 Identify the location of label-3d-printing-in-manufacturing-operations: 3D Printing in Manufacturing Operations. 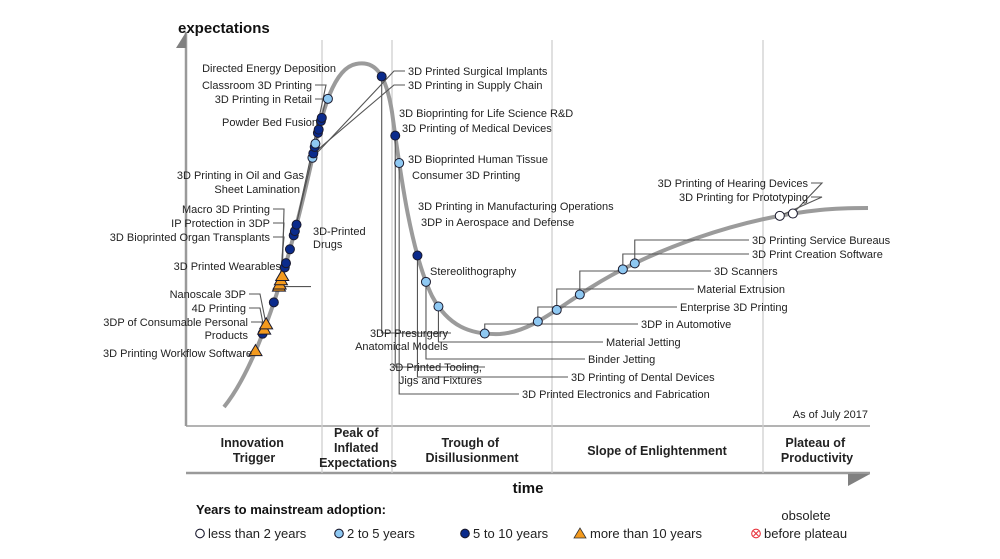
(516, 207).